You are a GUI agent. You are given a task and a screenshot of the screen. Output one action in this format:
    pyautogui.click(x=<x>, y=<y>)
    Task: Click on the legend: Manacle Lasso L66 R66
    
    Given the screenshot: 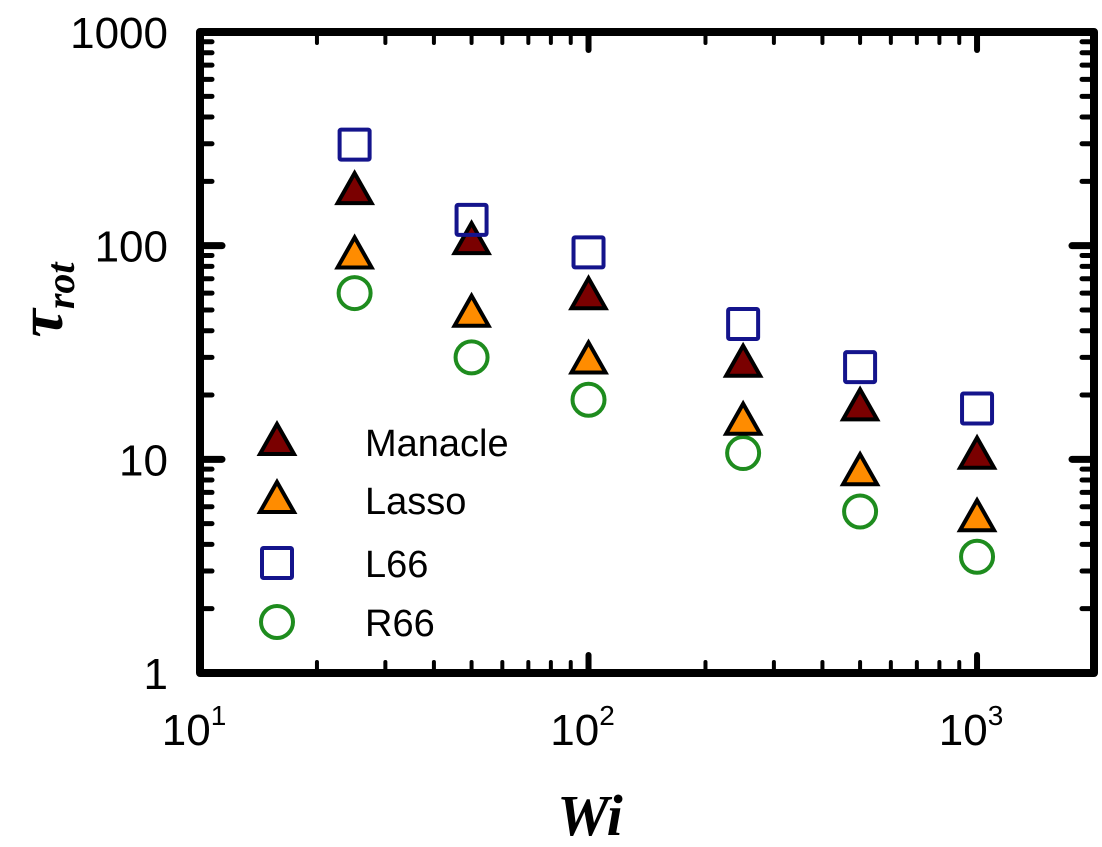 What is the action you would take?
    pyautogui.click(x=382, y=532)
    